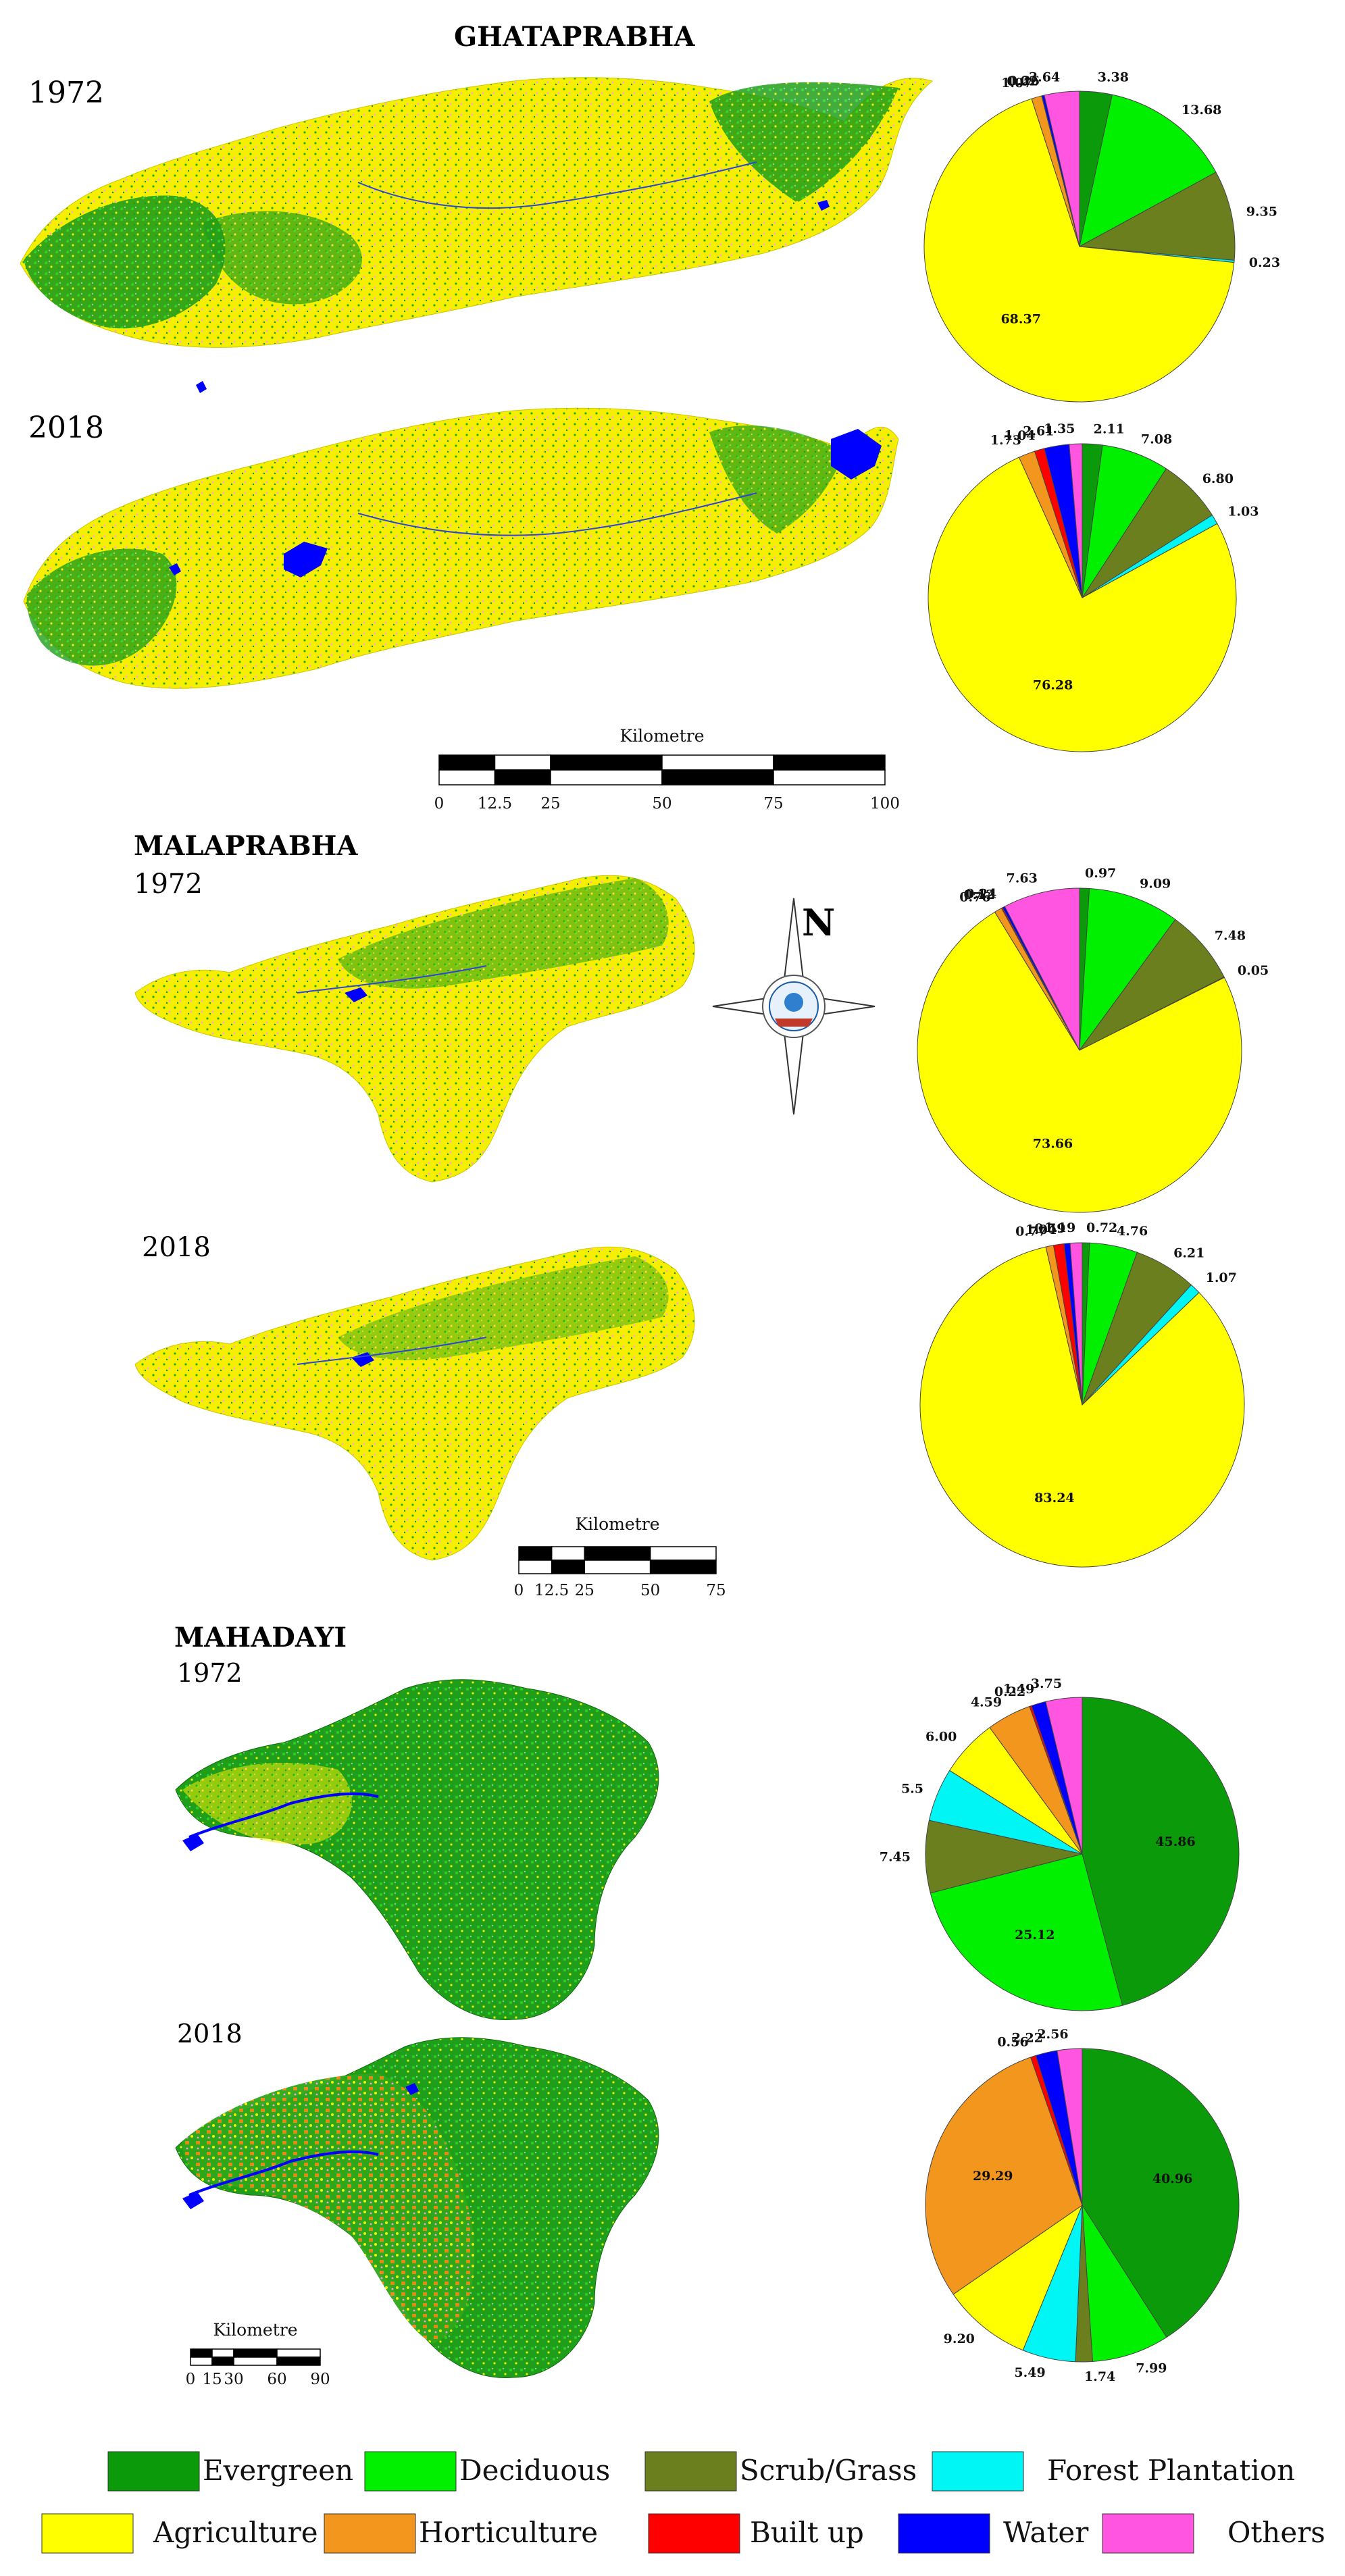 This screenshot has width=1345, height=2576. Describe the element at coordinates (959, 2339) in the screenshot. I see `pie-label-agriculture: 9.20` at that location.